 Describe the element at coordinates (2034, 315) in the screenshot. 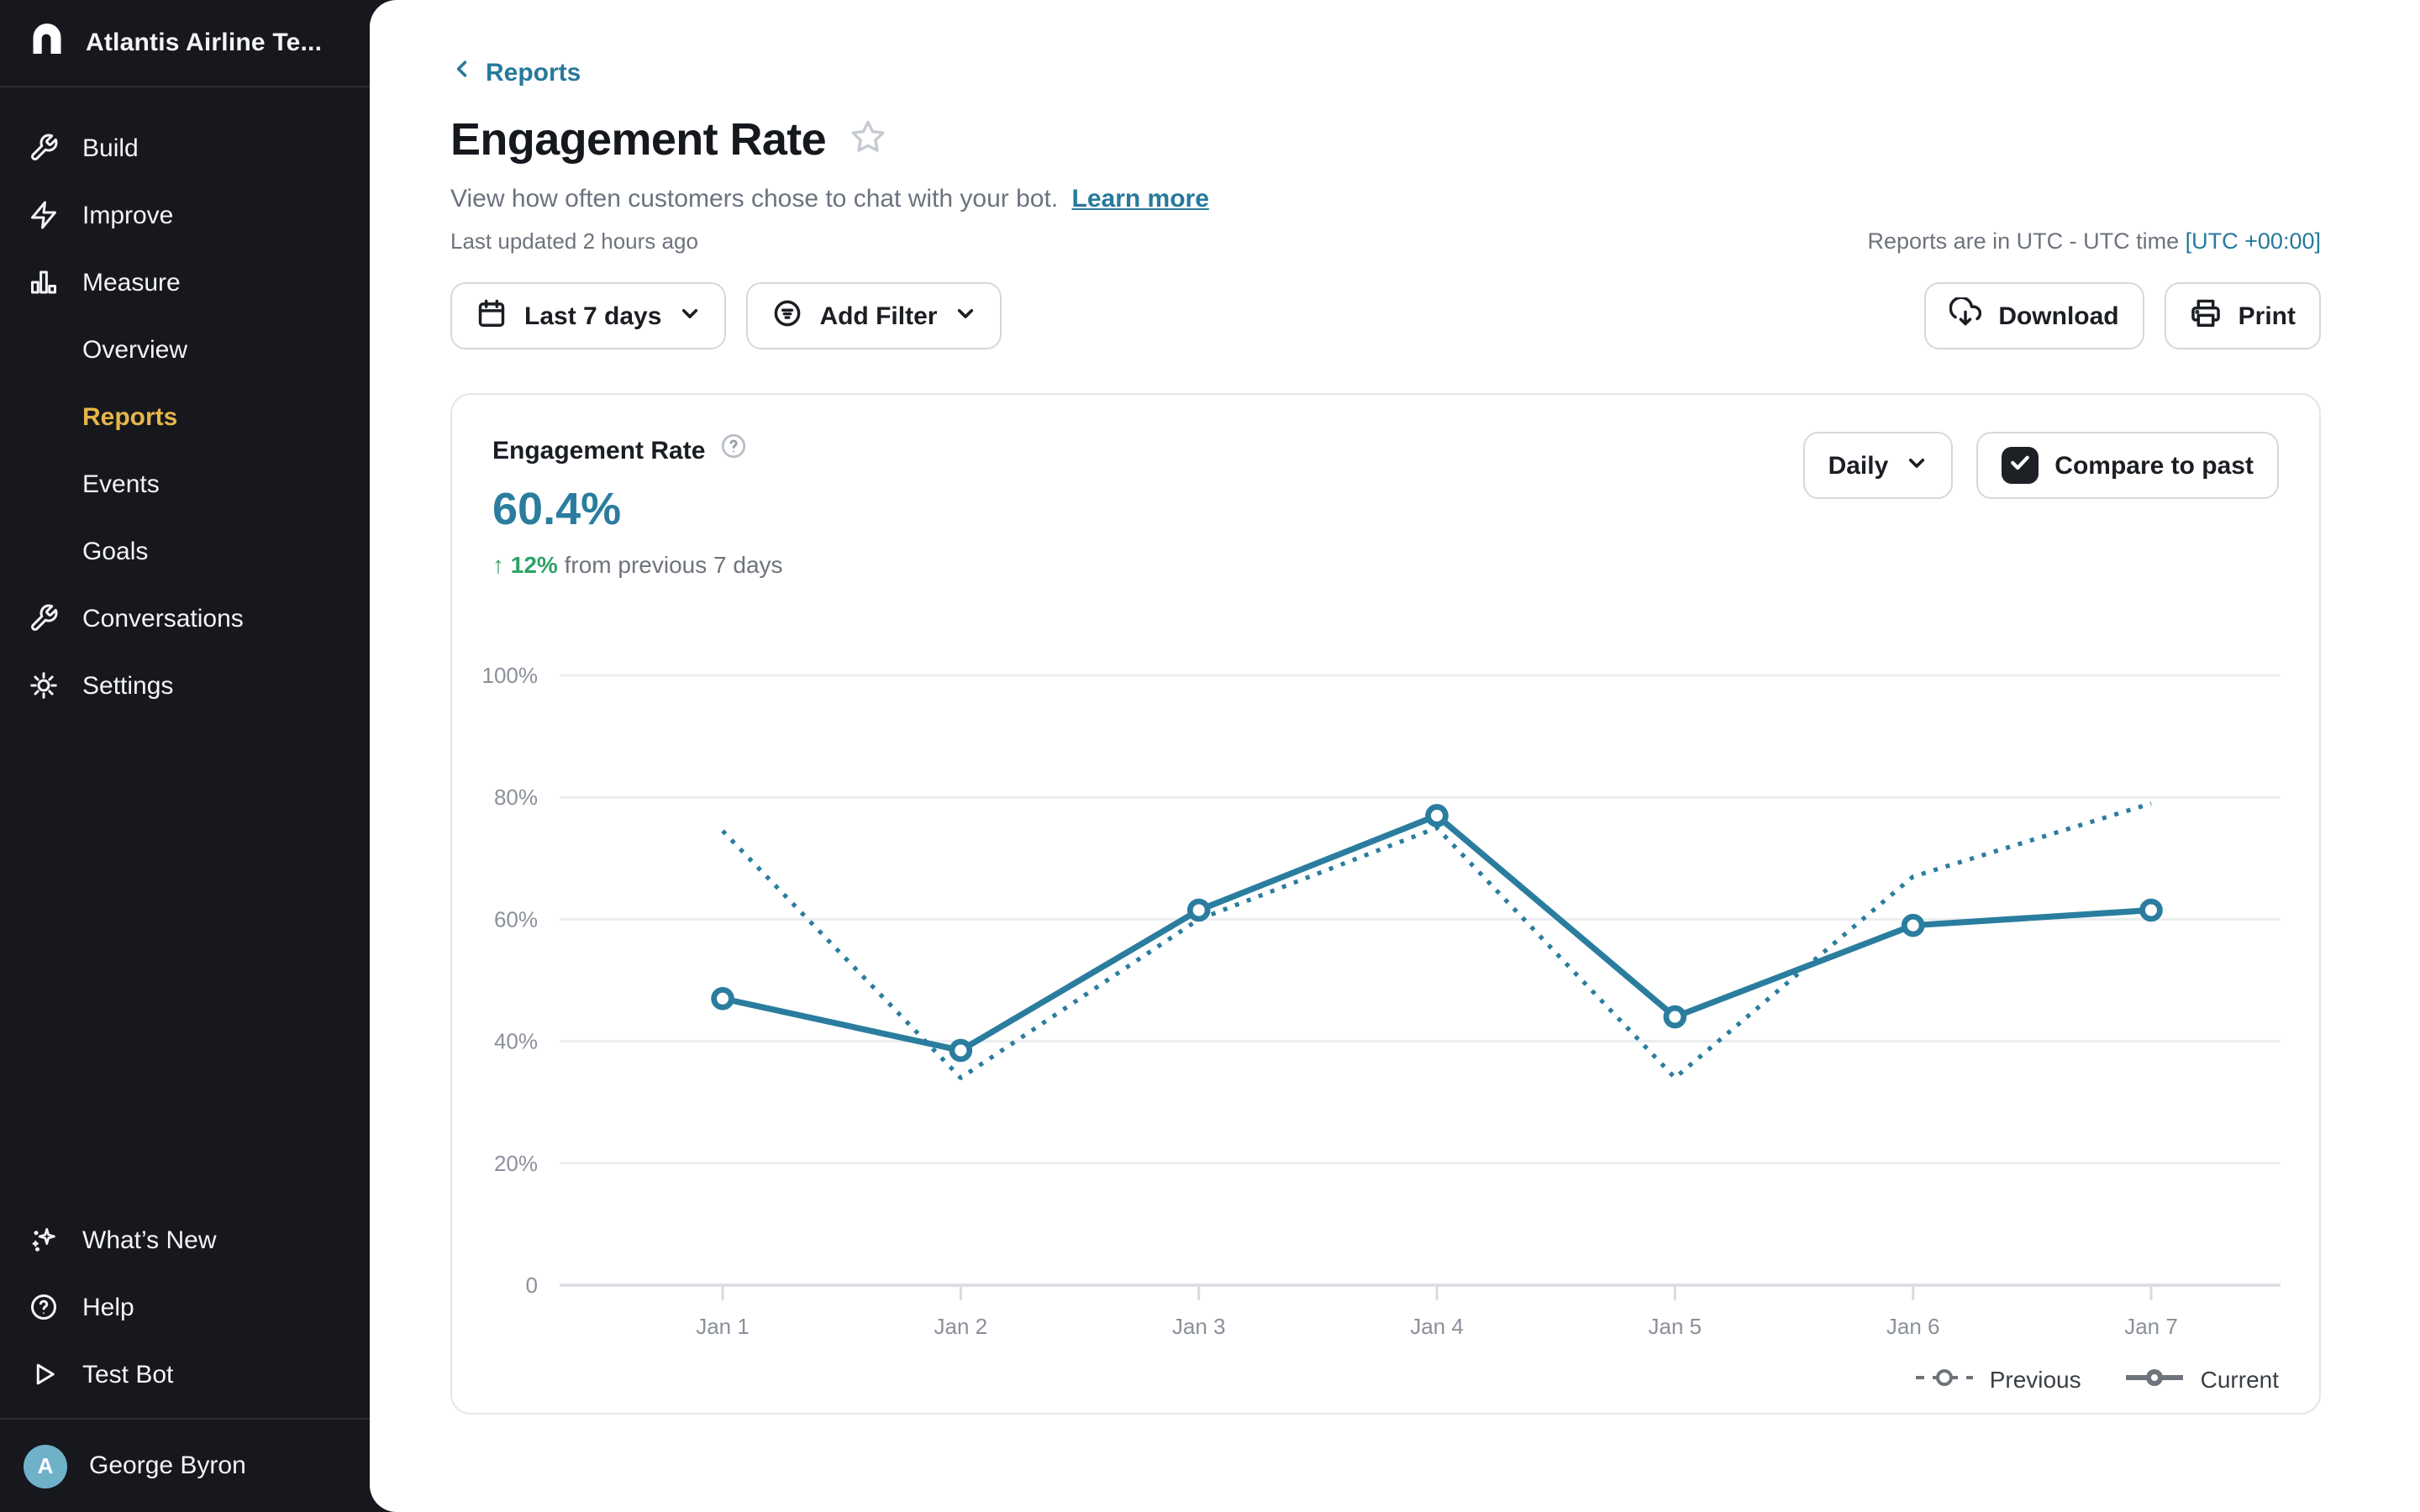

I see `download-button: Download` at that location.